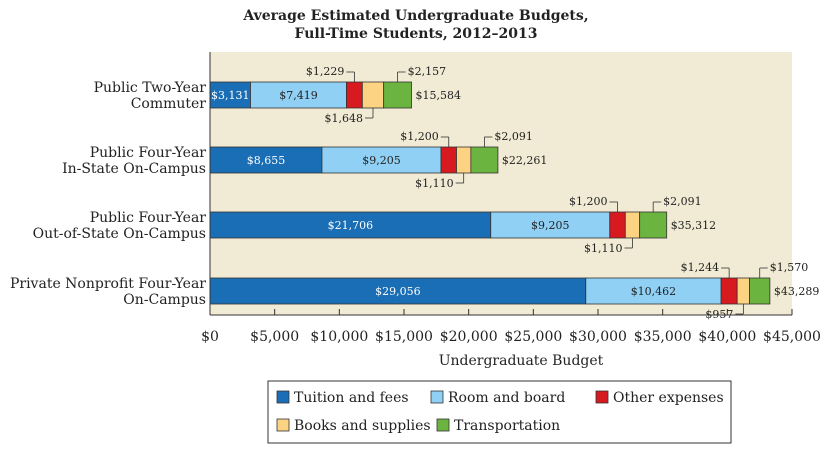 The width and height of the screenshot is (832, 451). I want to click on chart-title: Average Estimated Undergraduate Budgets,, so click(416, 16).